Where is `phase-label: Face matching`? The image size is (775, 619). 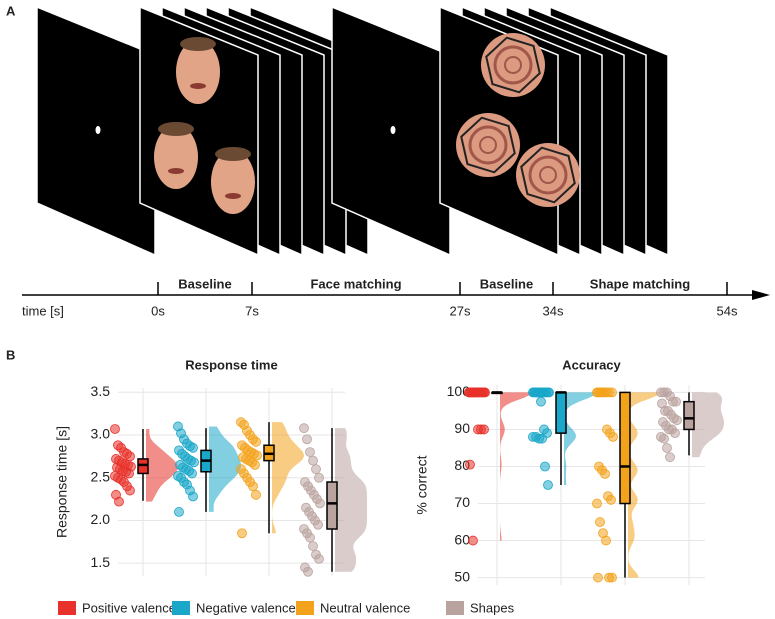 phase-label: Face matching is located at coordinates (355, 283).